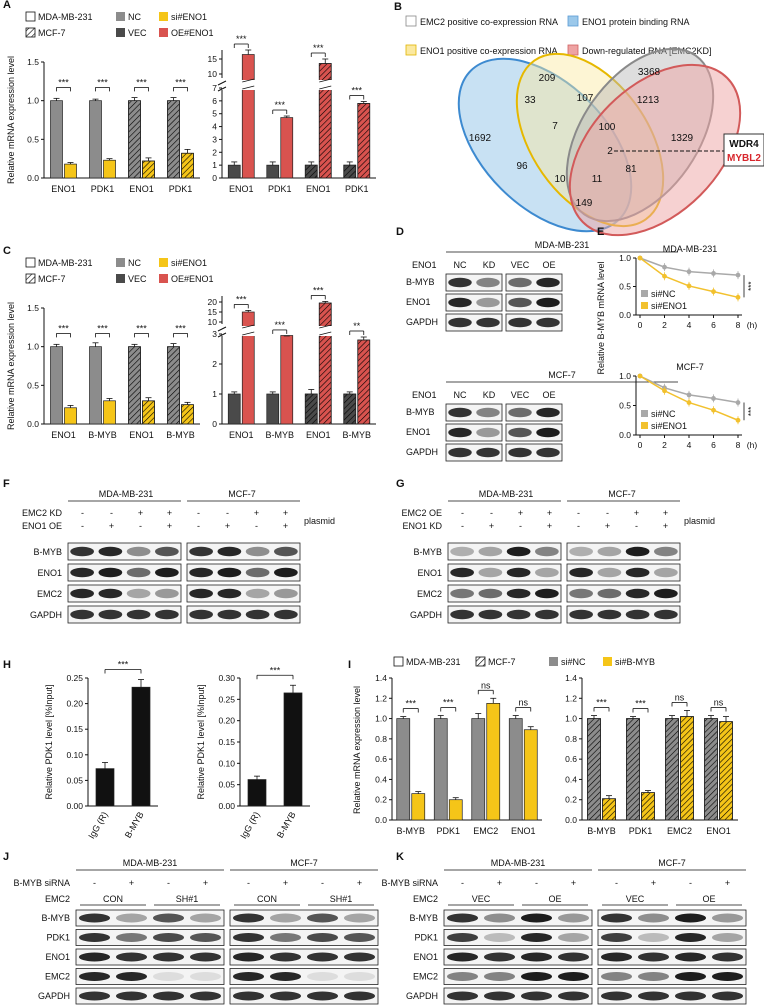 This screenshot has width=764, height=1007. I want to click on sign-label: +, so click(285, 526).